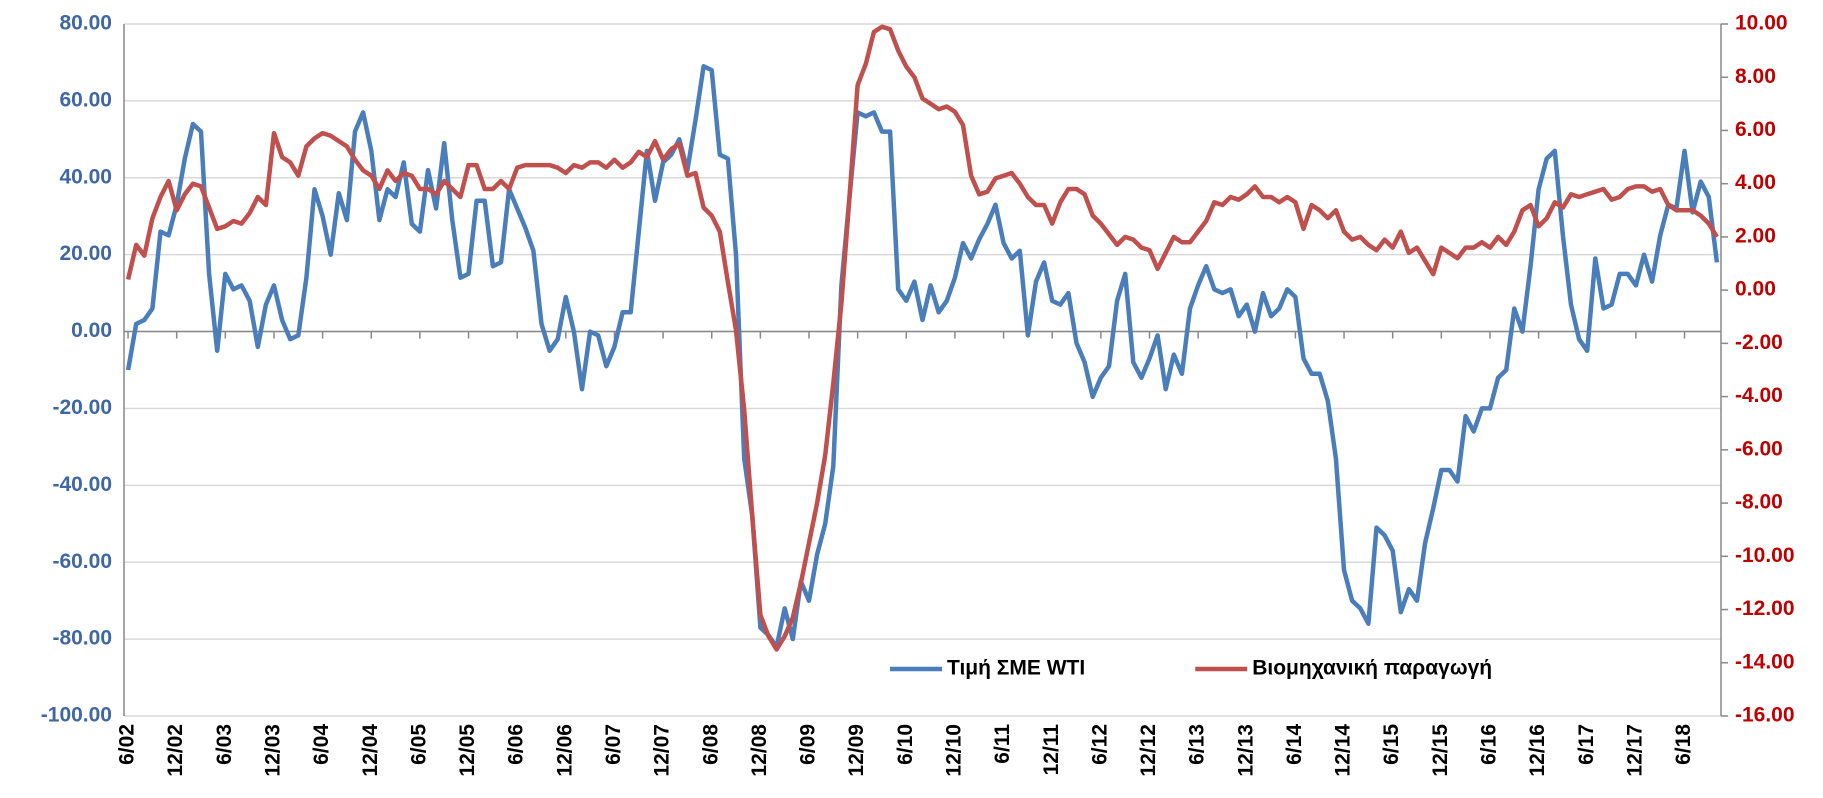 The height and width of the screenshot is (798, 1823). I want to click on x-tick-label: 12/07, so click(662, 750).